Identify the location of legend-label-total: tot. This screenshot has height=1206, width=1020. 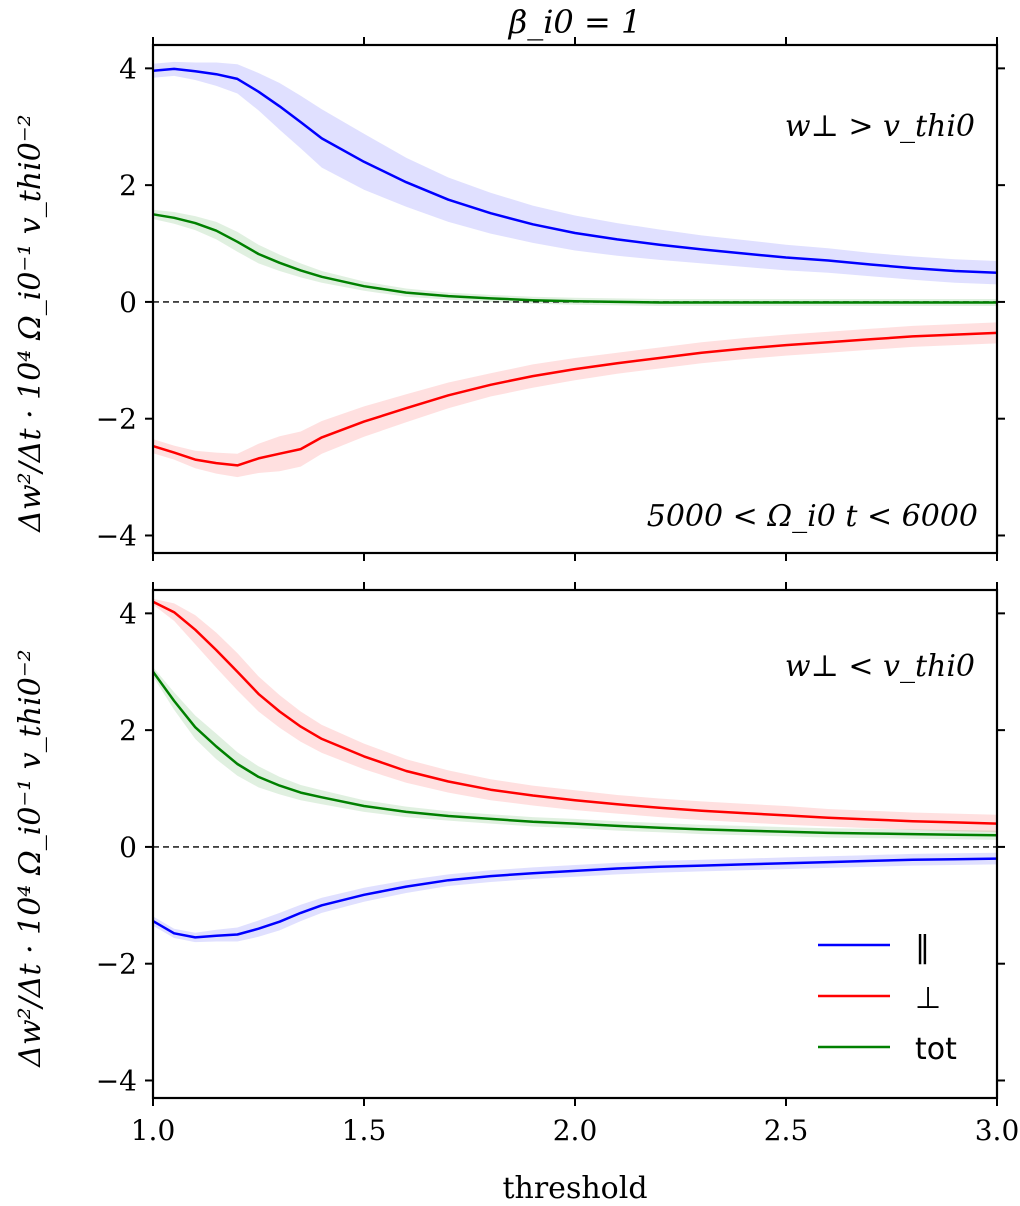
(936, 1049).